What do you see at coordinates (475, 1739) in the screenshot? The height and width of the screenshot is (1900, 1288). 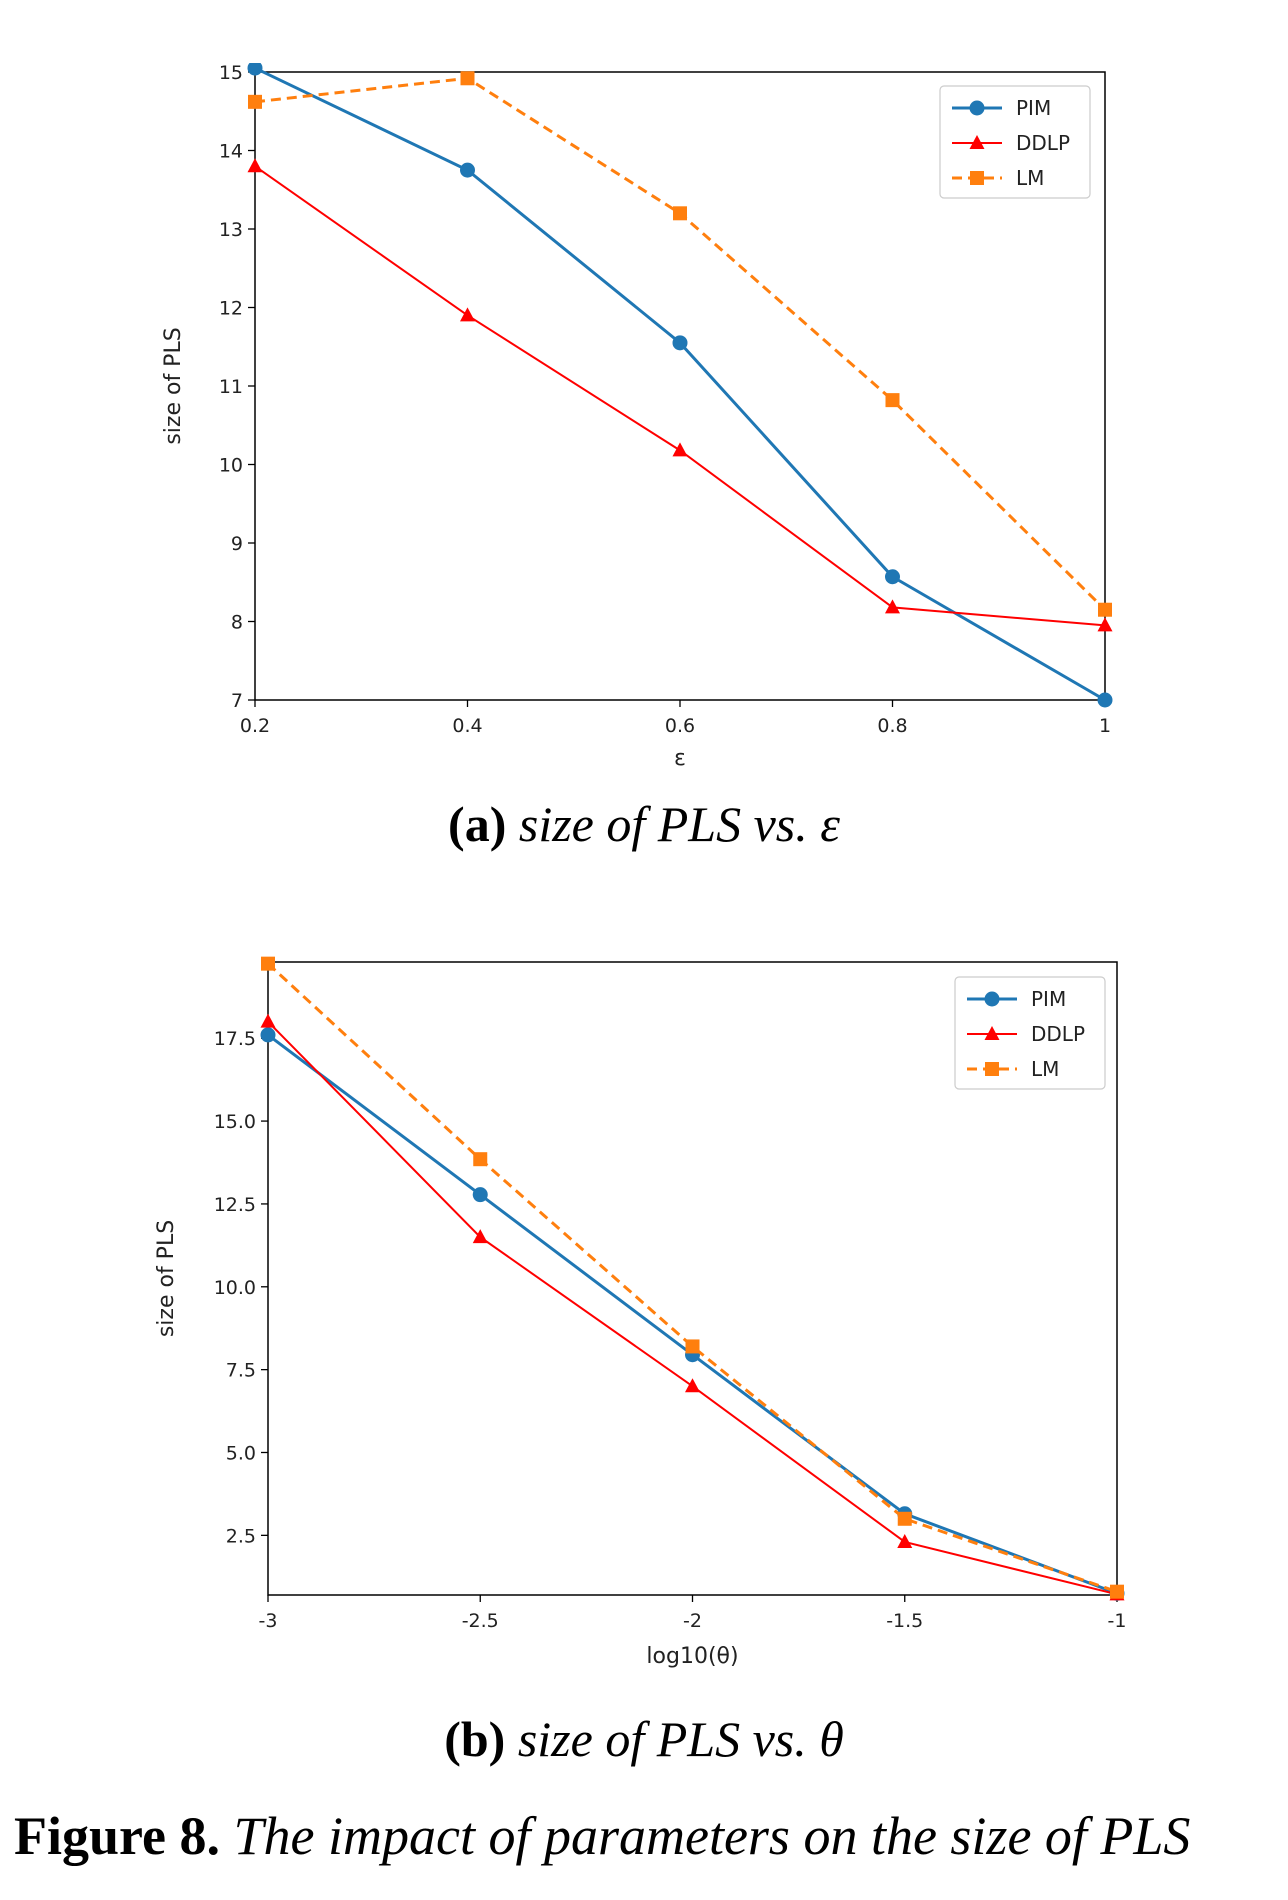 I see `caption-b-label: (b)` at bounding box center [475, 1739].